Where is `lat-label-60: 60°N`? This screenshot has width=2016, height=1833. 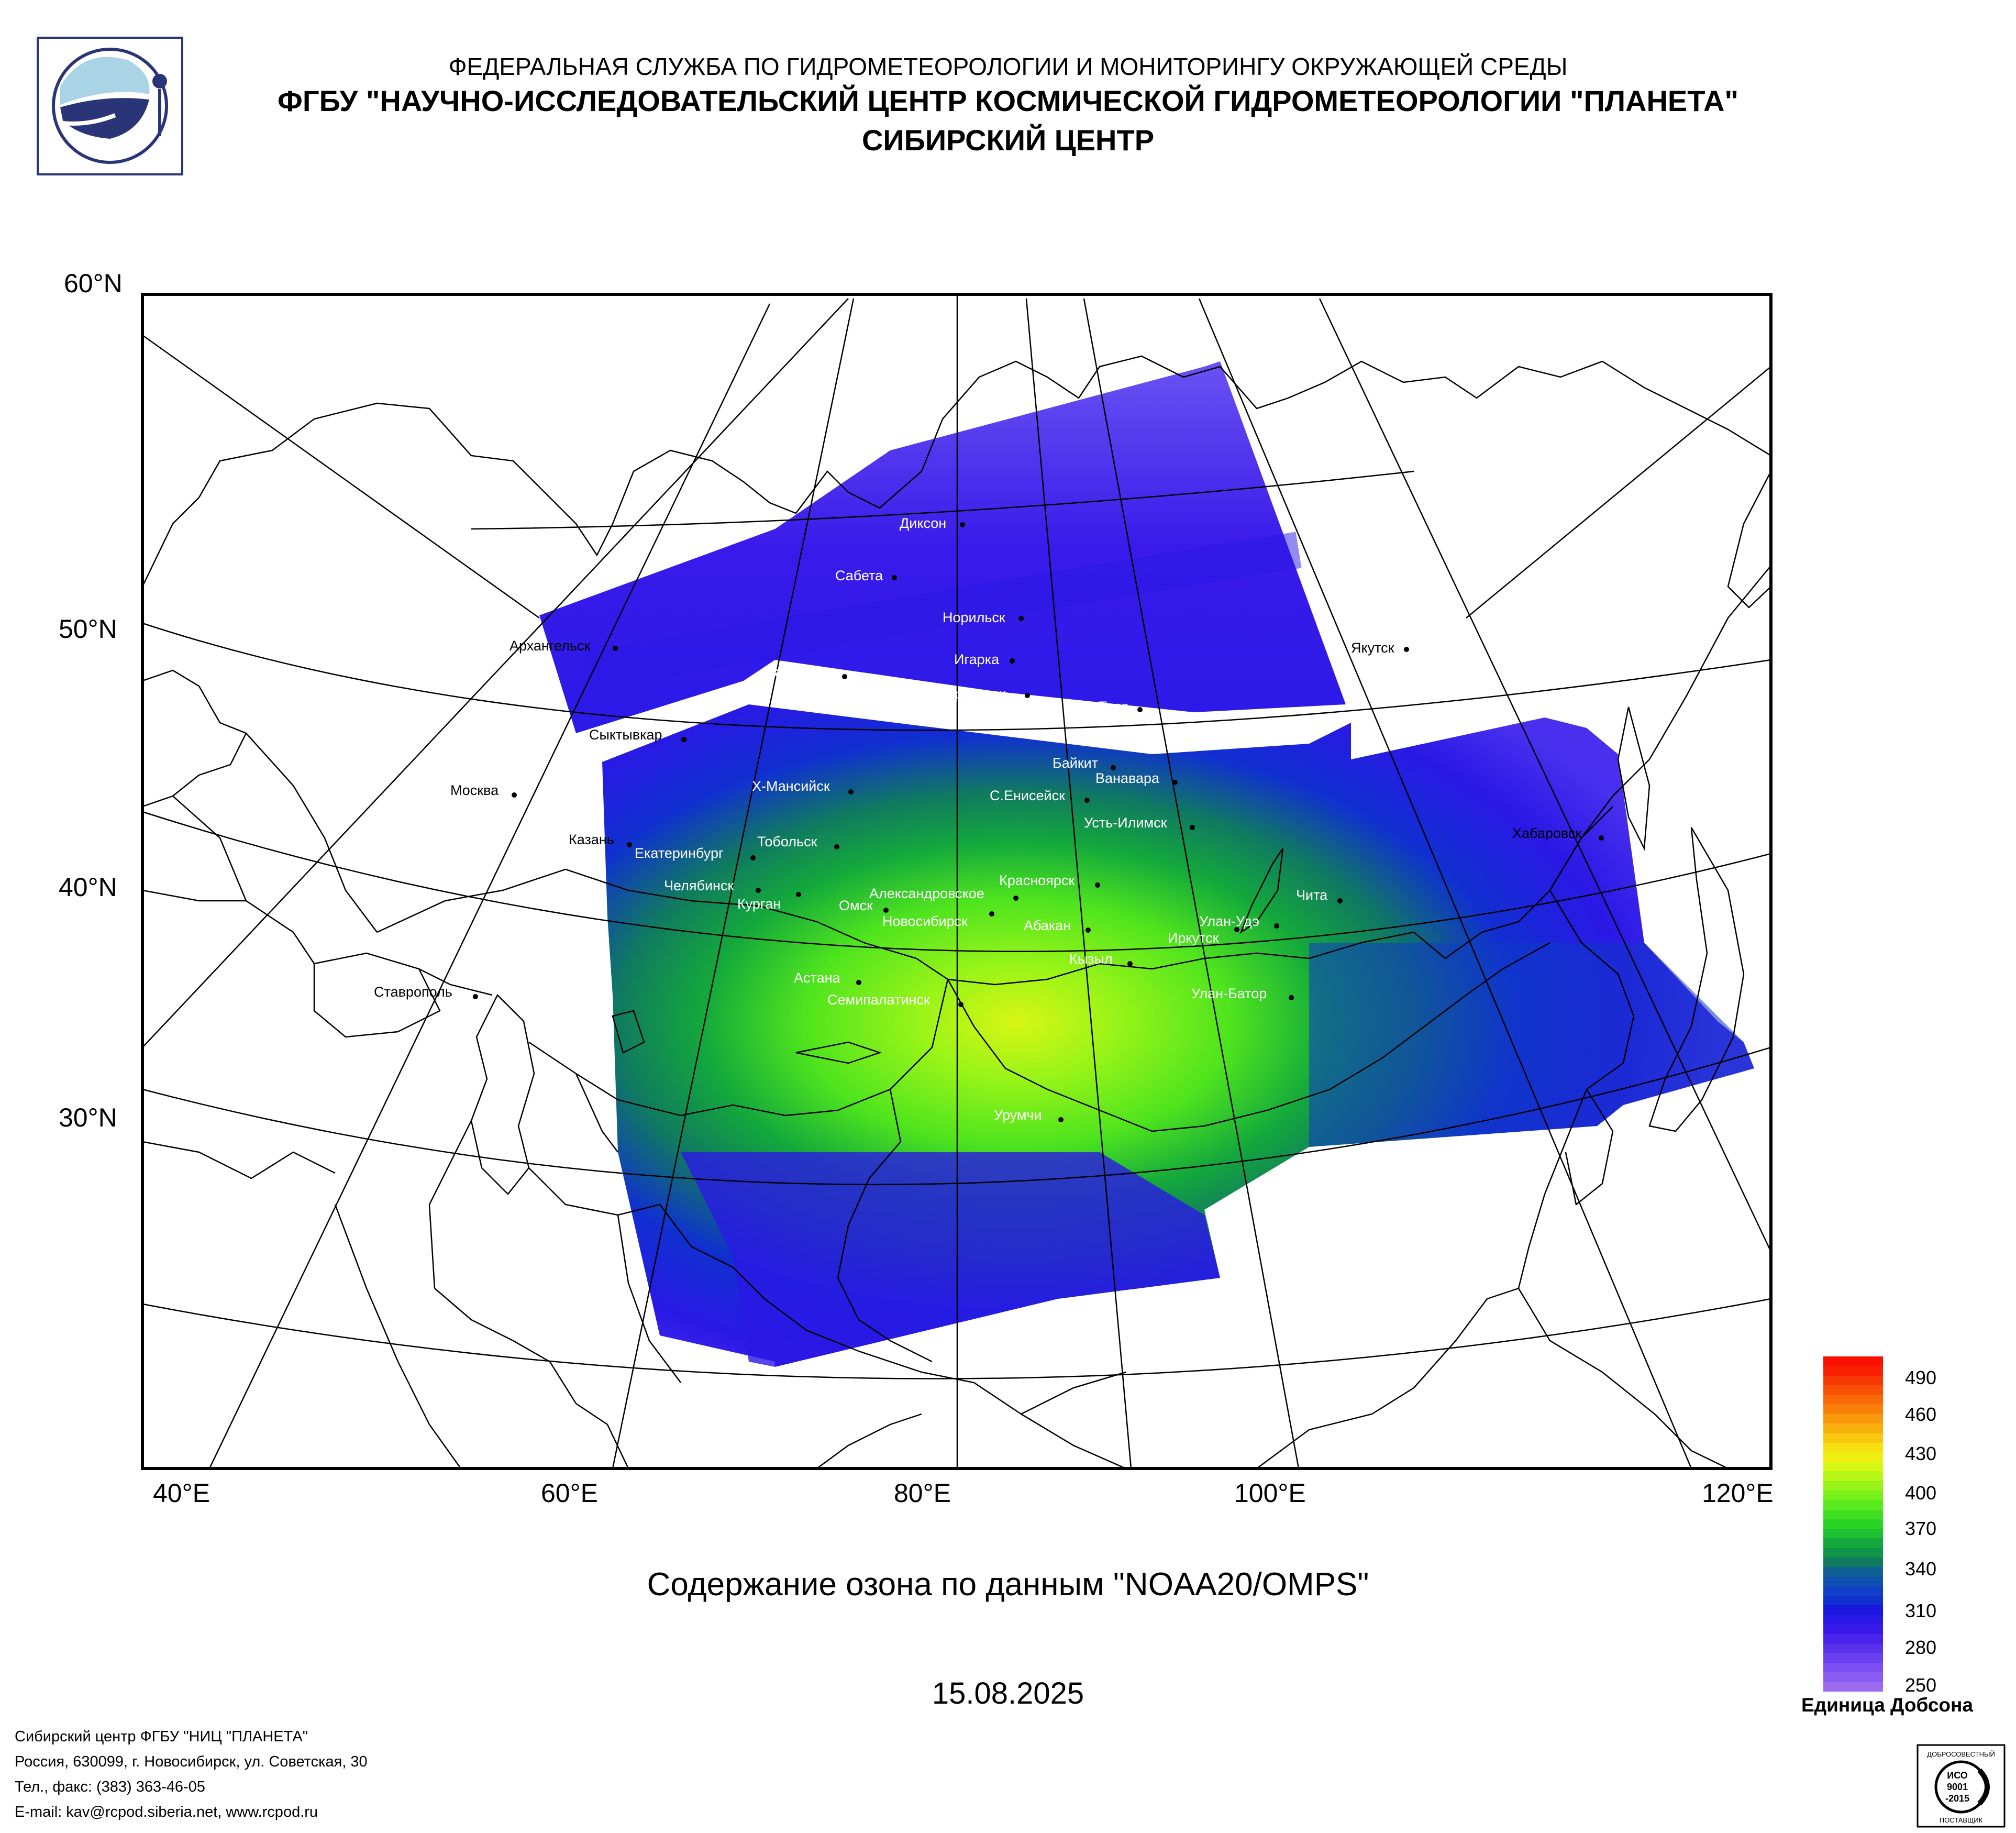
lat-label-60: 60°N is located at coordinates (94, 283).